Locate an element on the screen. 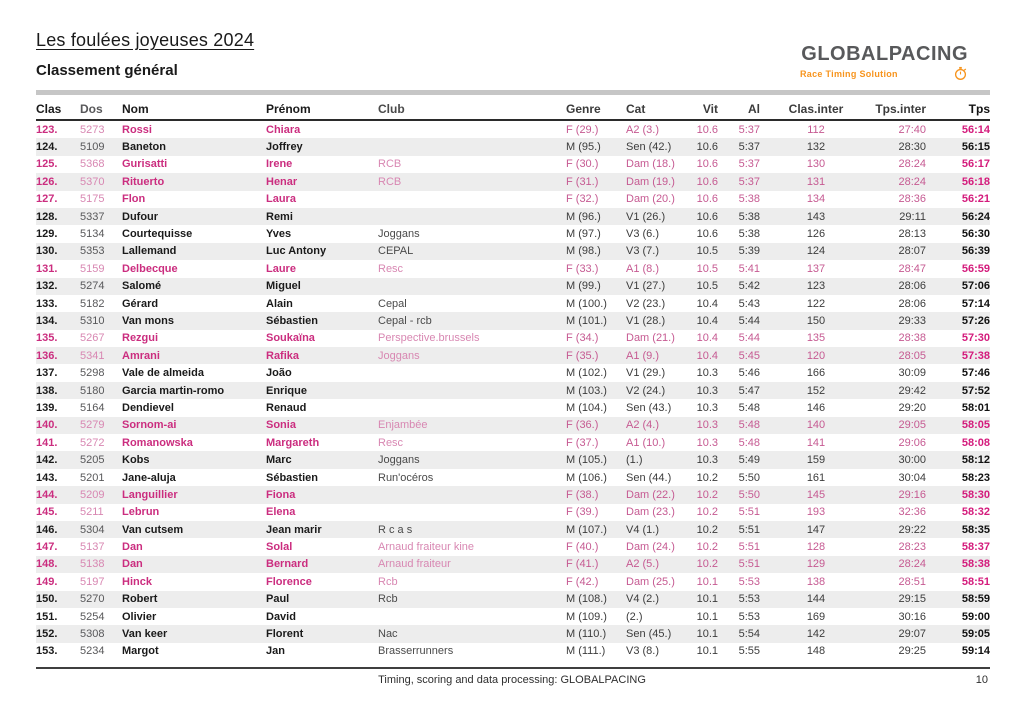  cell-prenom: Chiara is located at coordinates (283, 129).